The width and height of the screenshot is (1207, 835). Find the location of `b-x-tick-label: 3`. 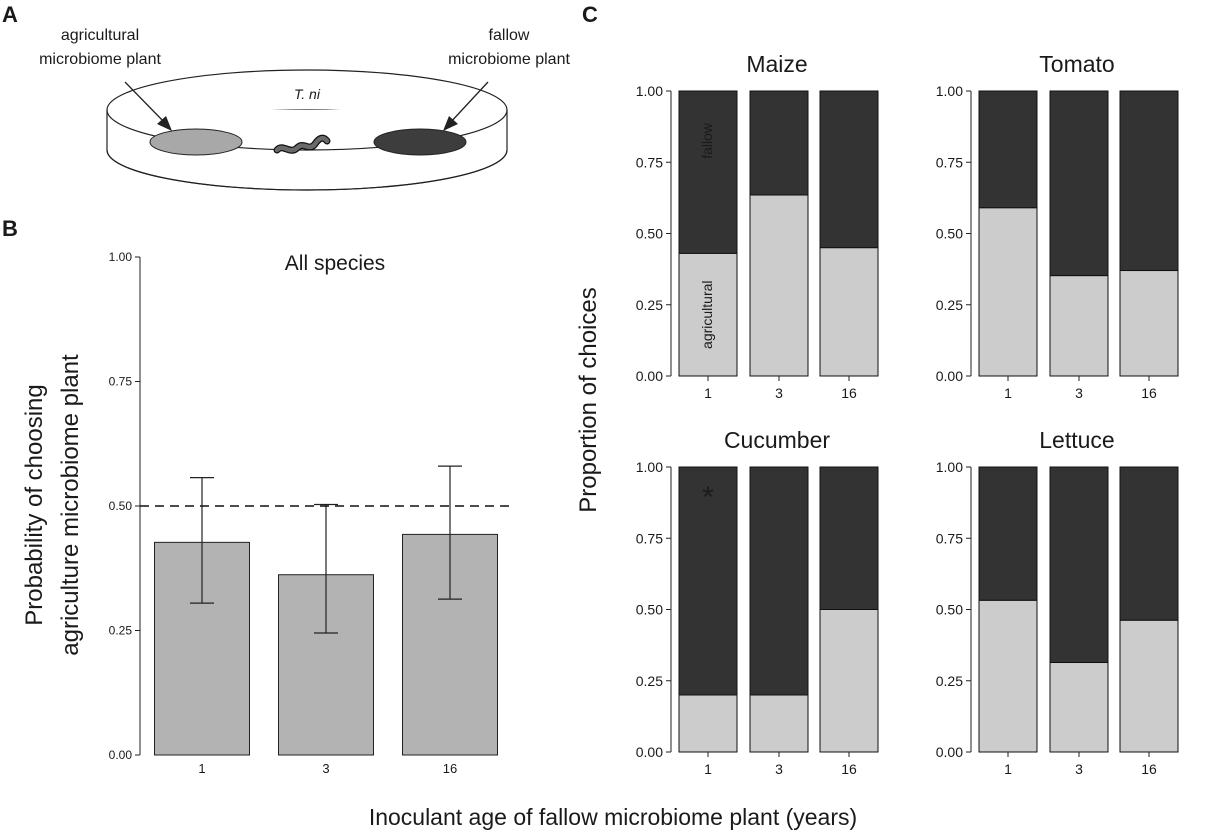

b-x-tick-label: 3 is located at coordinates (325, 768).